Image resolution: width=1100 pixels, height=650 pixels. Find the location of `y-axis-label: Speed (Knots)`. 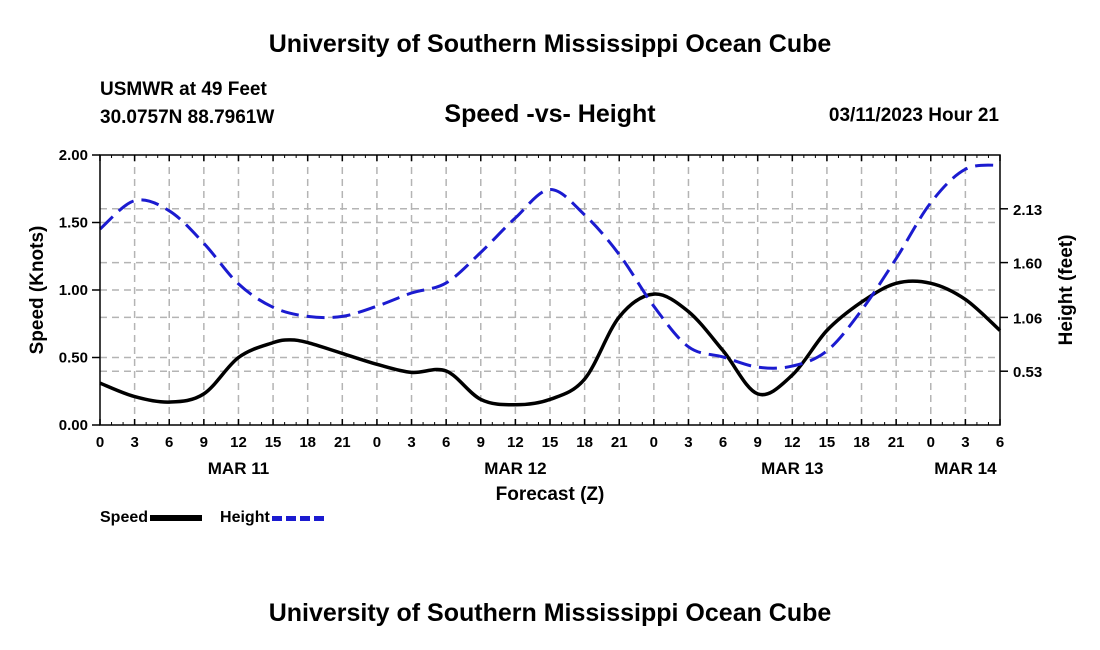

y-axis-label: Speed (Knots) is located at coordinates (37, 290).